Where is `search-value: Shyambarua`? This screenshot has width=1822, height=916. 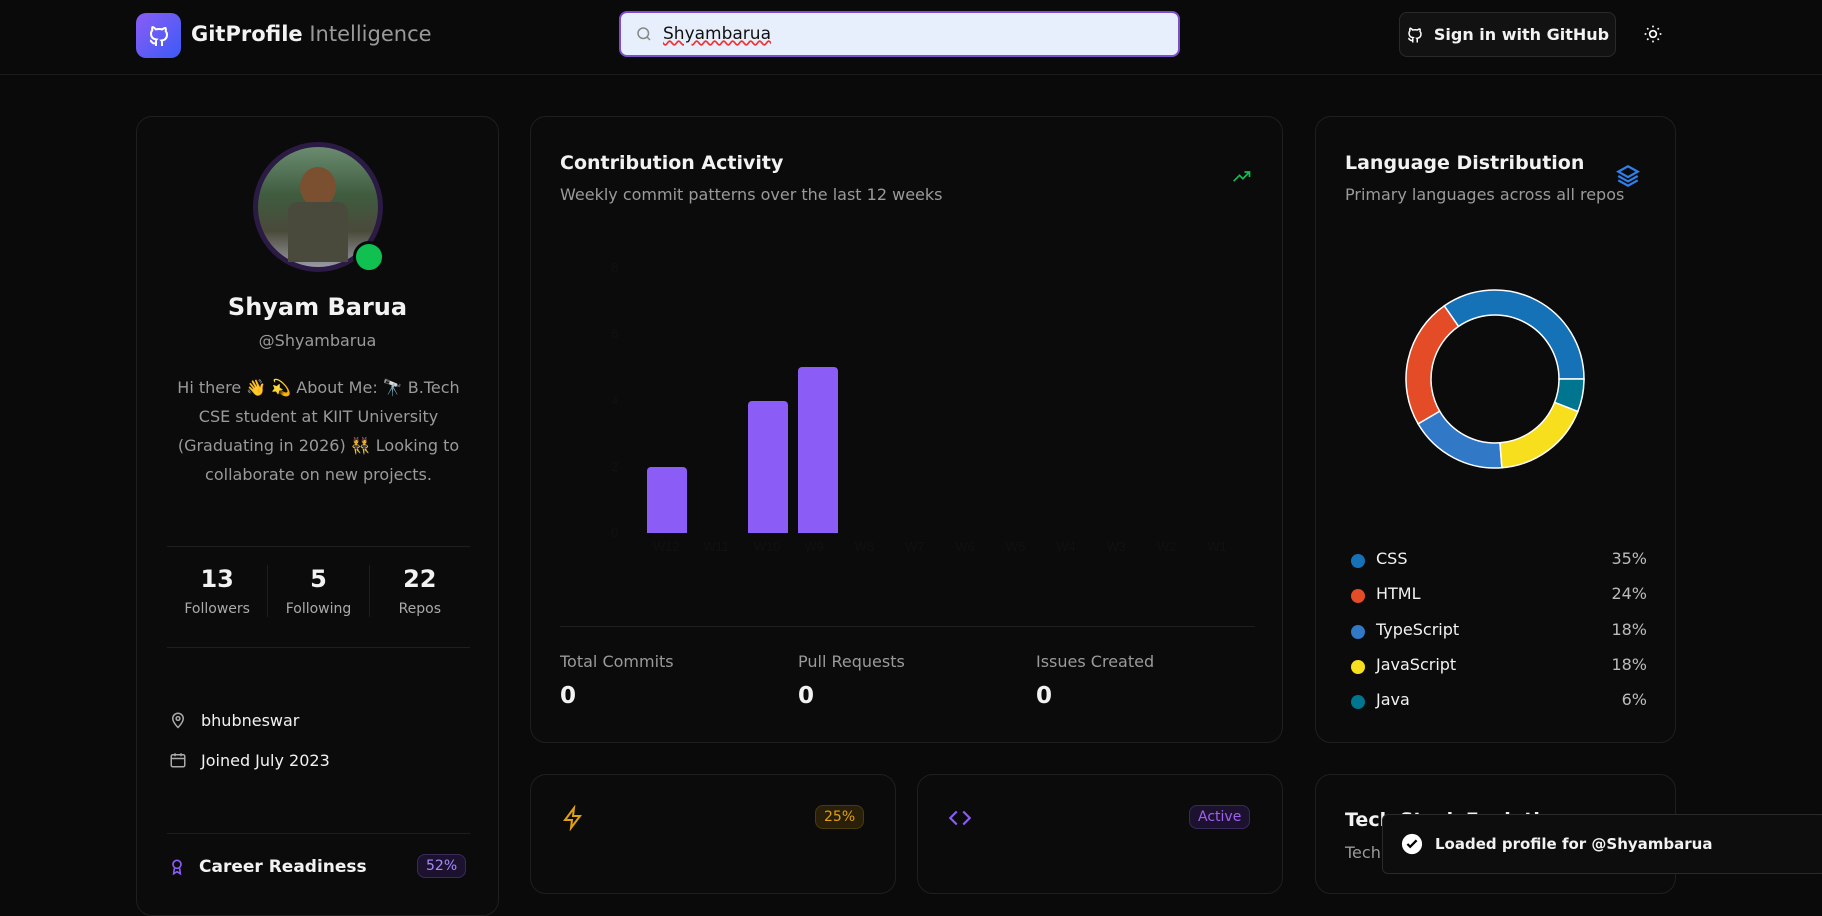 search-value: Shyambarua is located at coordinates (717, 34).